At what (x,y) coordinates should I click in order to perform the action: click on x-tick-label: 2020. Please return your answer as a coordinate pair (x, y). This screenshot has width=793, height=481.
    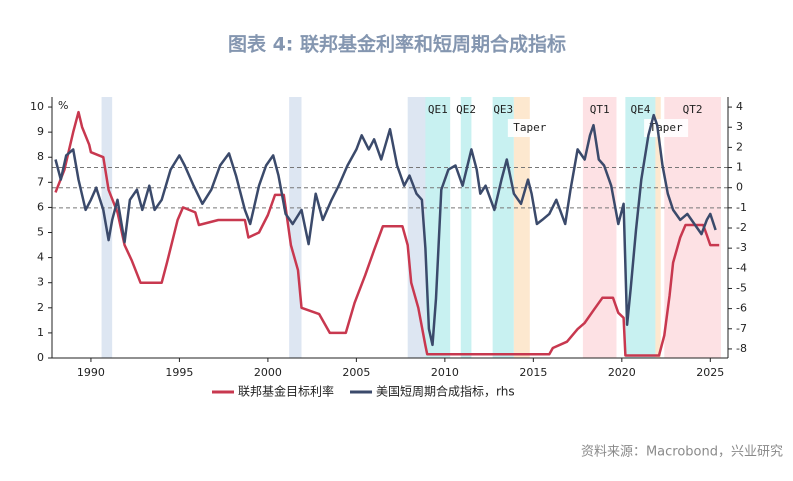
    Looking at the image, I should click on (622, 372).